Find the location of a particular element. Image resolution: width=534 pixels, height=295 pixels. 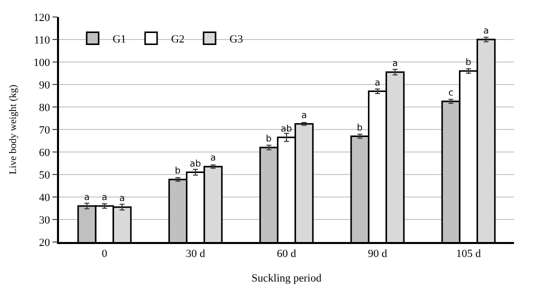

data-label: c is located at coordinates (451, 93).